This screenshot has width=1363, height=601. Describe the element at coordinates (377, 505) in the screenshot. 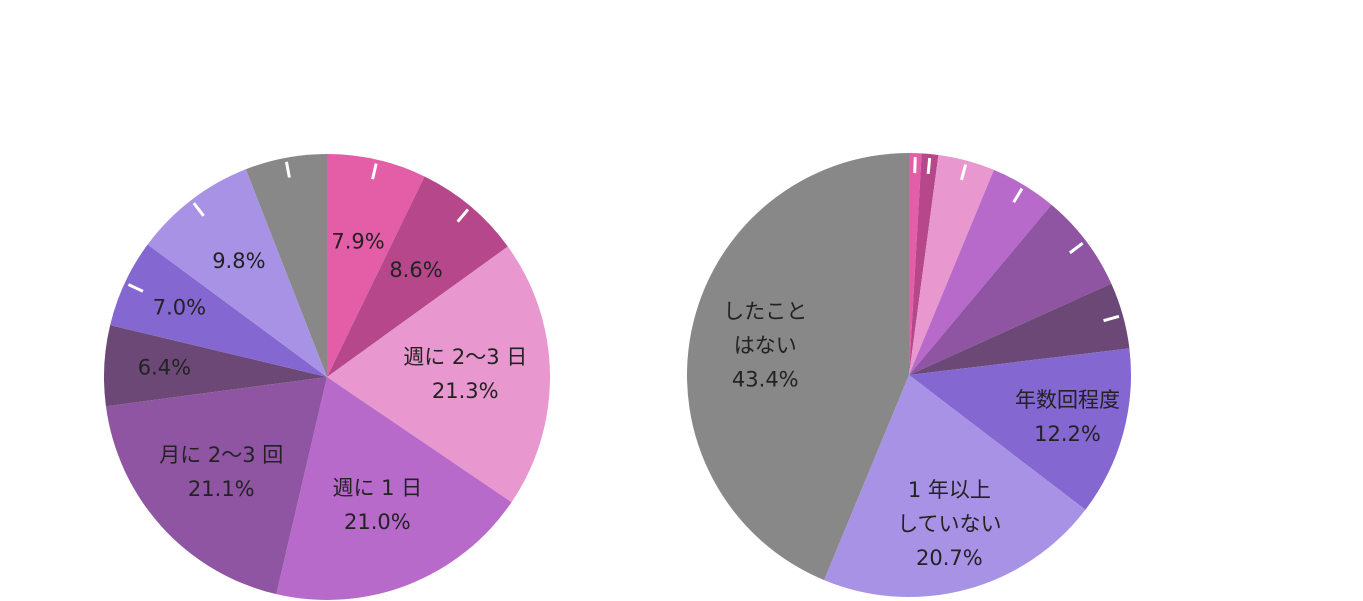

I see `pie1-slice-4-label: 週に 1 日 21.0%` at that location.